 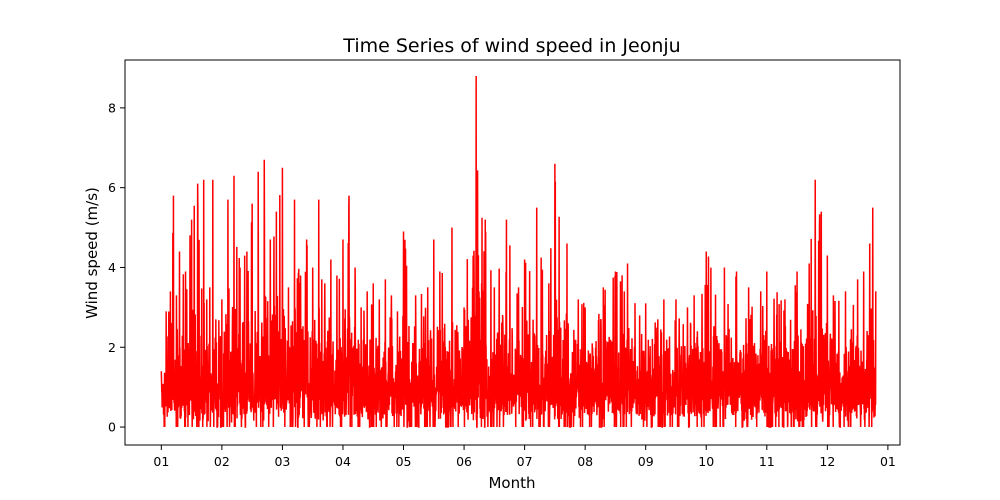 I want to click on y-tick-label: 2, so click(x=112, y=347).